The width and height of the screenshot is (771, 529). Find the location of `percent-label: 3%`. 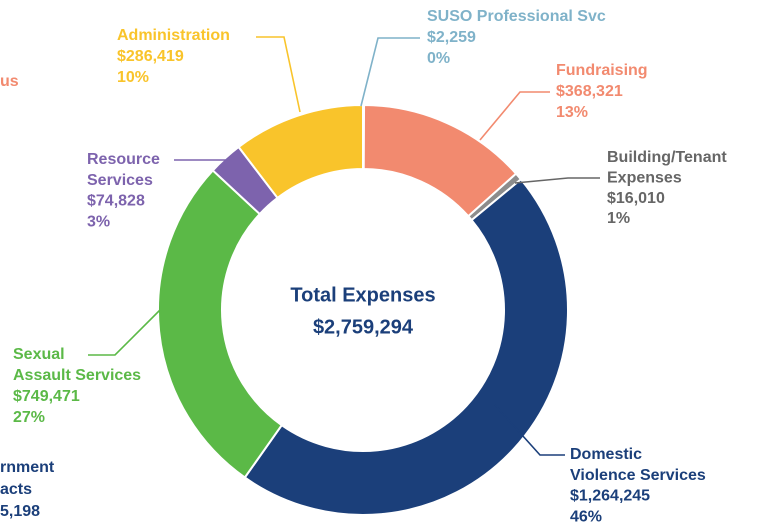

percent-label: 3% is located at coordinates (98, 221).